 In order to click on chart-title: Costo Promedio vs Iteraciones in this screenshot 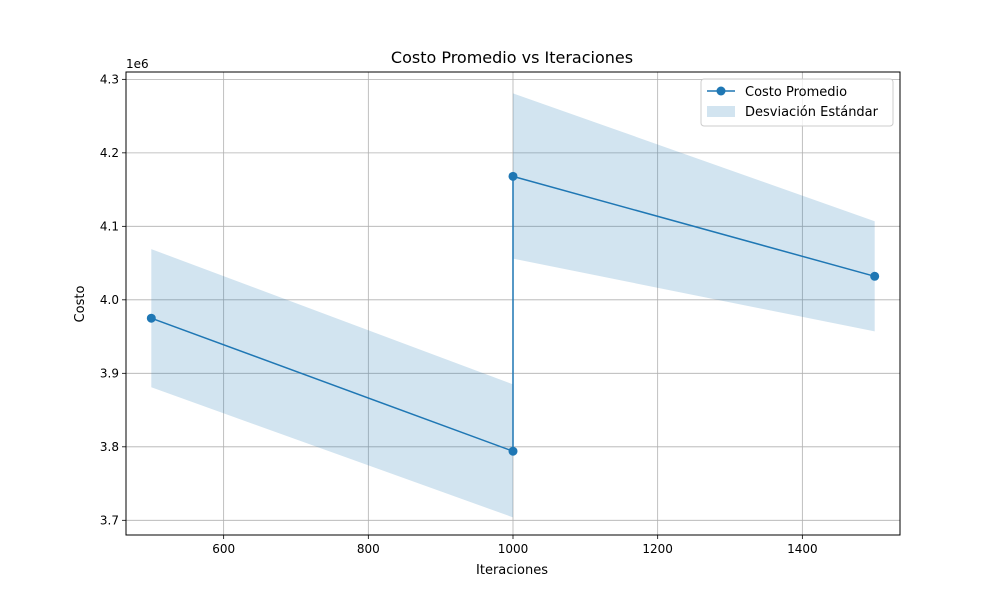, I will do `click(512, 57)`.